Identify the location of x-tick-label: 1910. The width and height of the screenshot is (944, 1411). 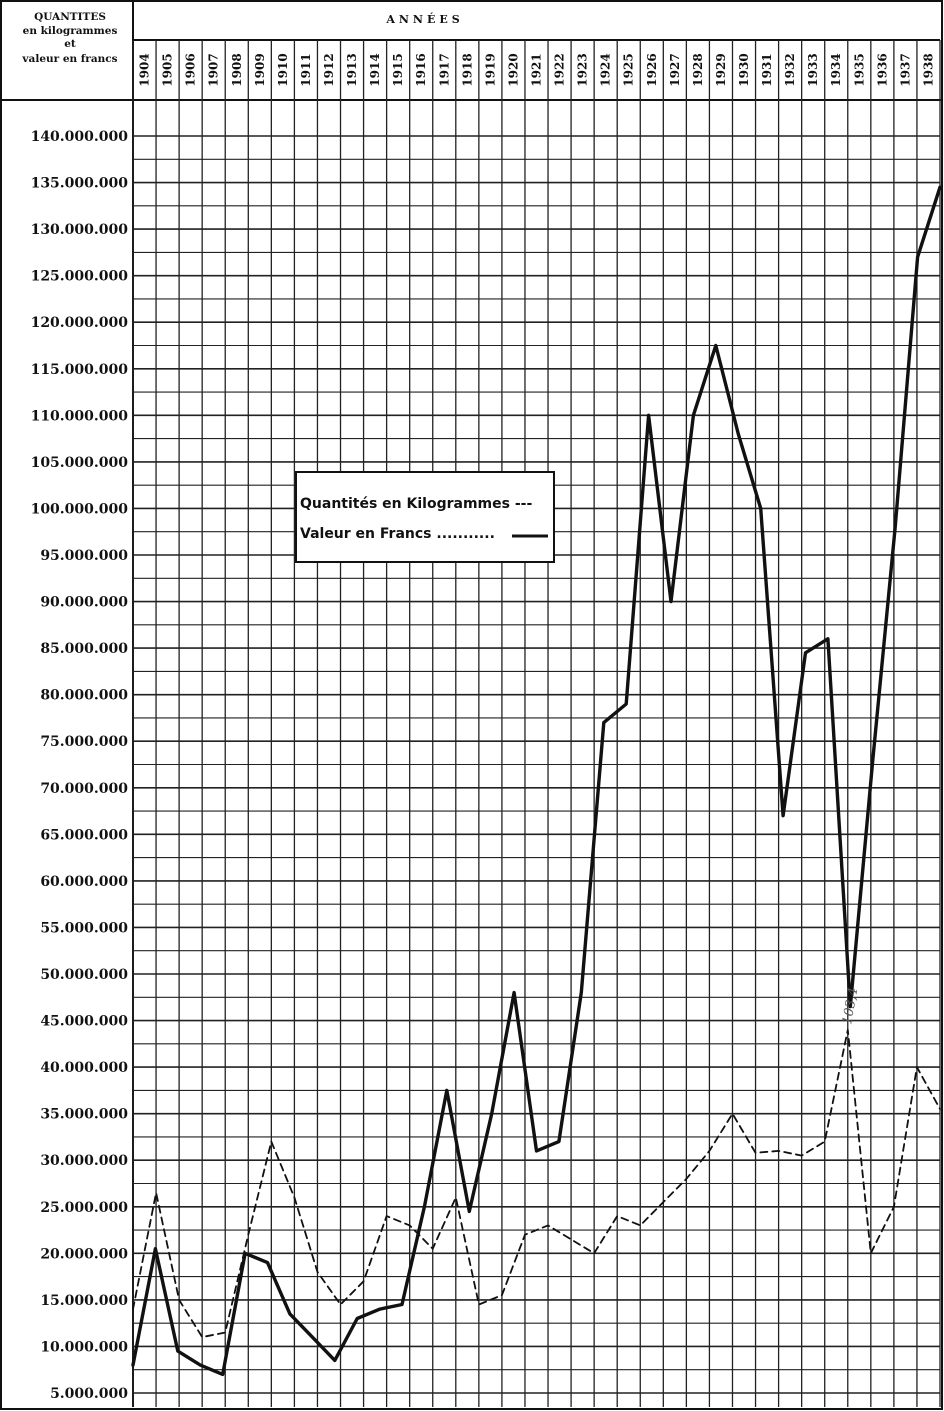
(283, 69).